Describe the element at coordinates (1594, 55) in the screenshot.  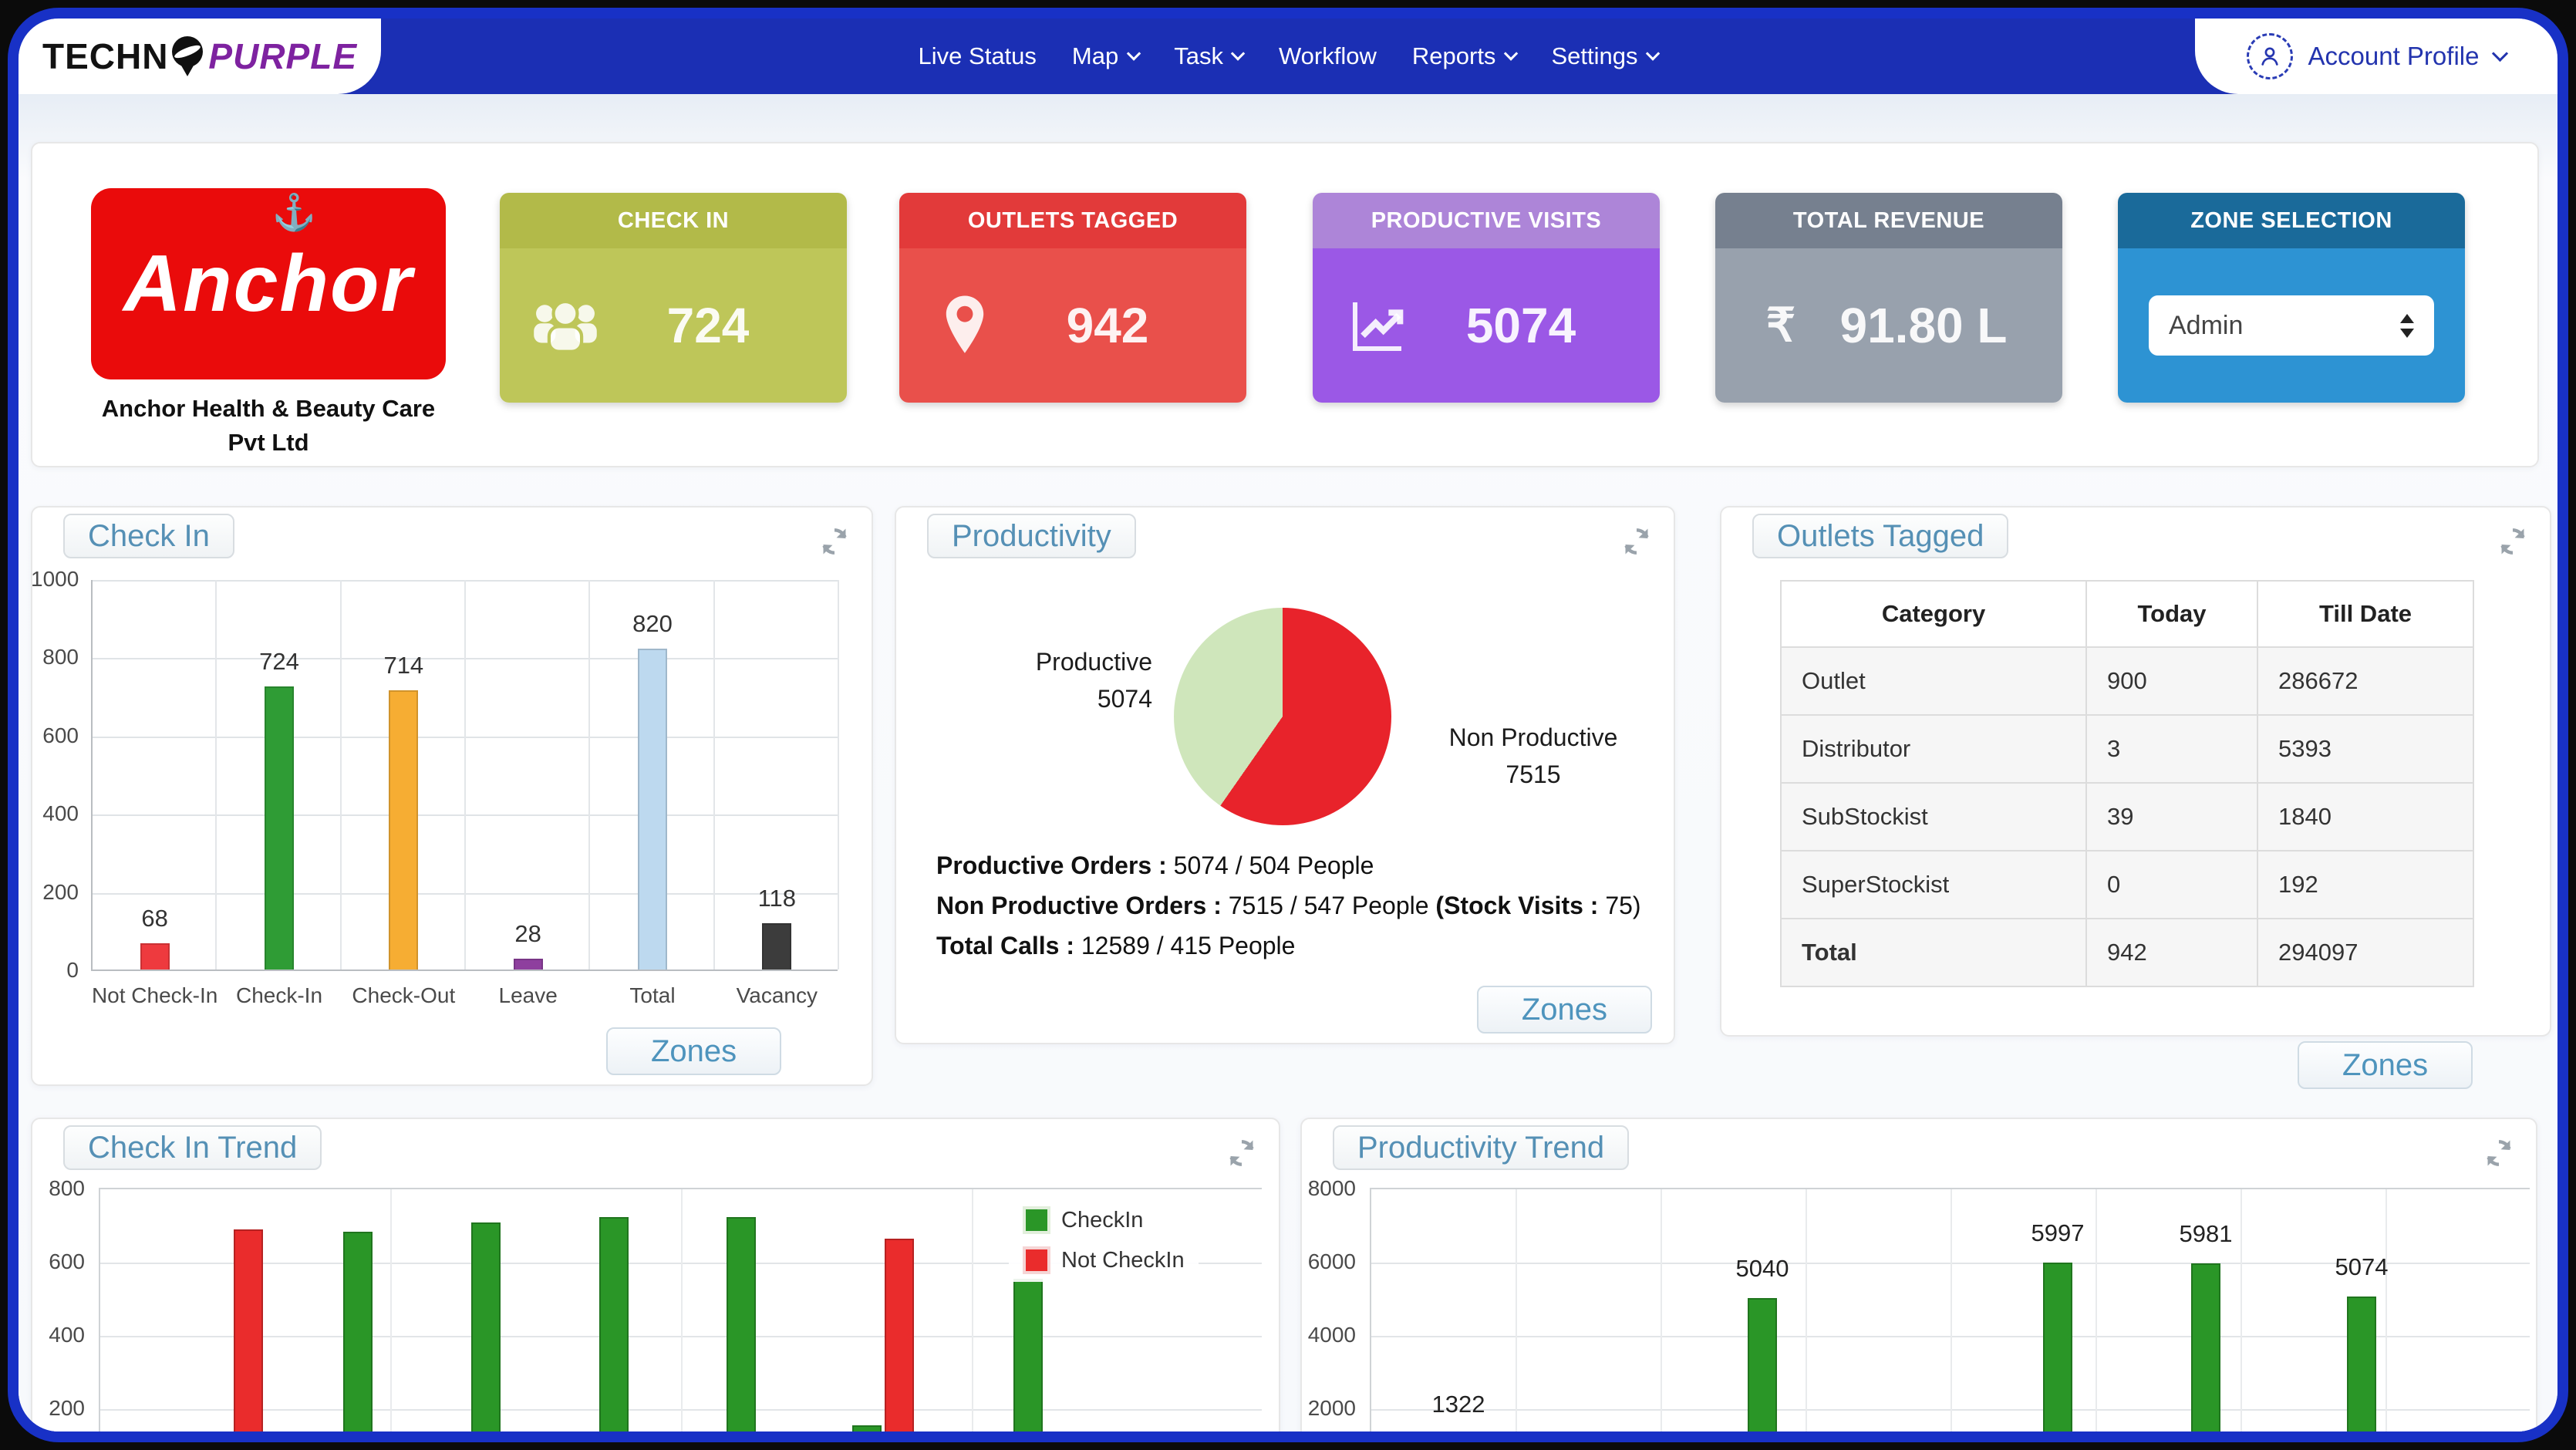
I see `nav-label: Settings` at that location.